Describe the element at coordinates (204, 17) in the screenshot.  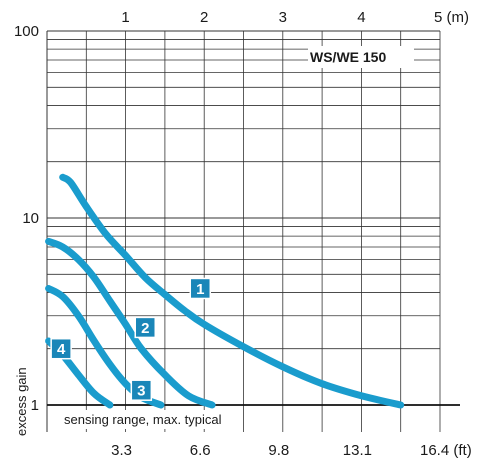
I see `x-top-tick-label: 2` at that location.